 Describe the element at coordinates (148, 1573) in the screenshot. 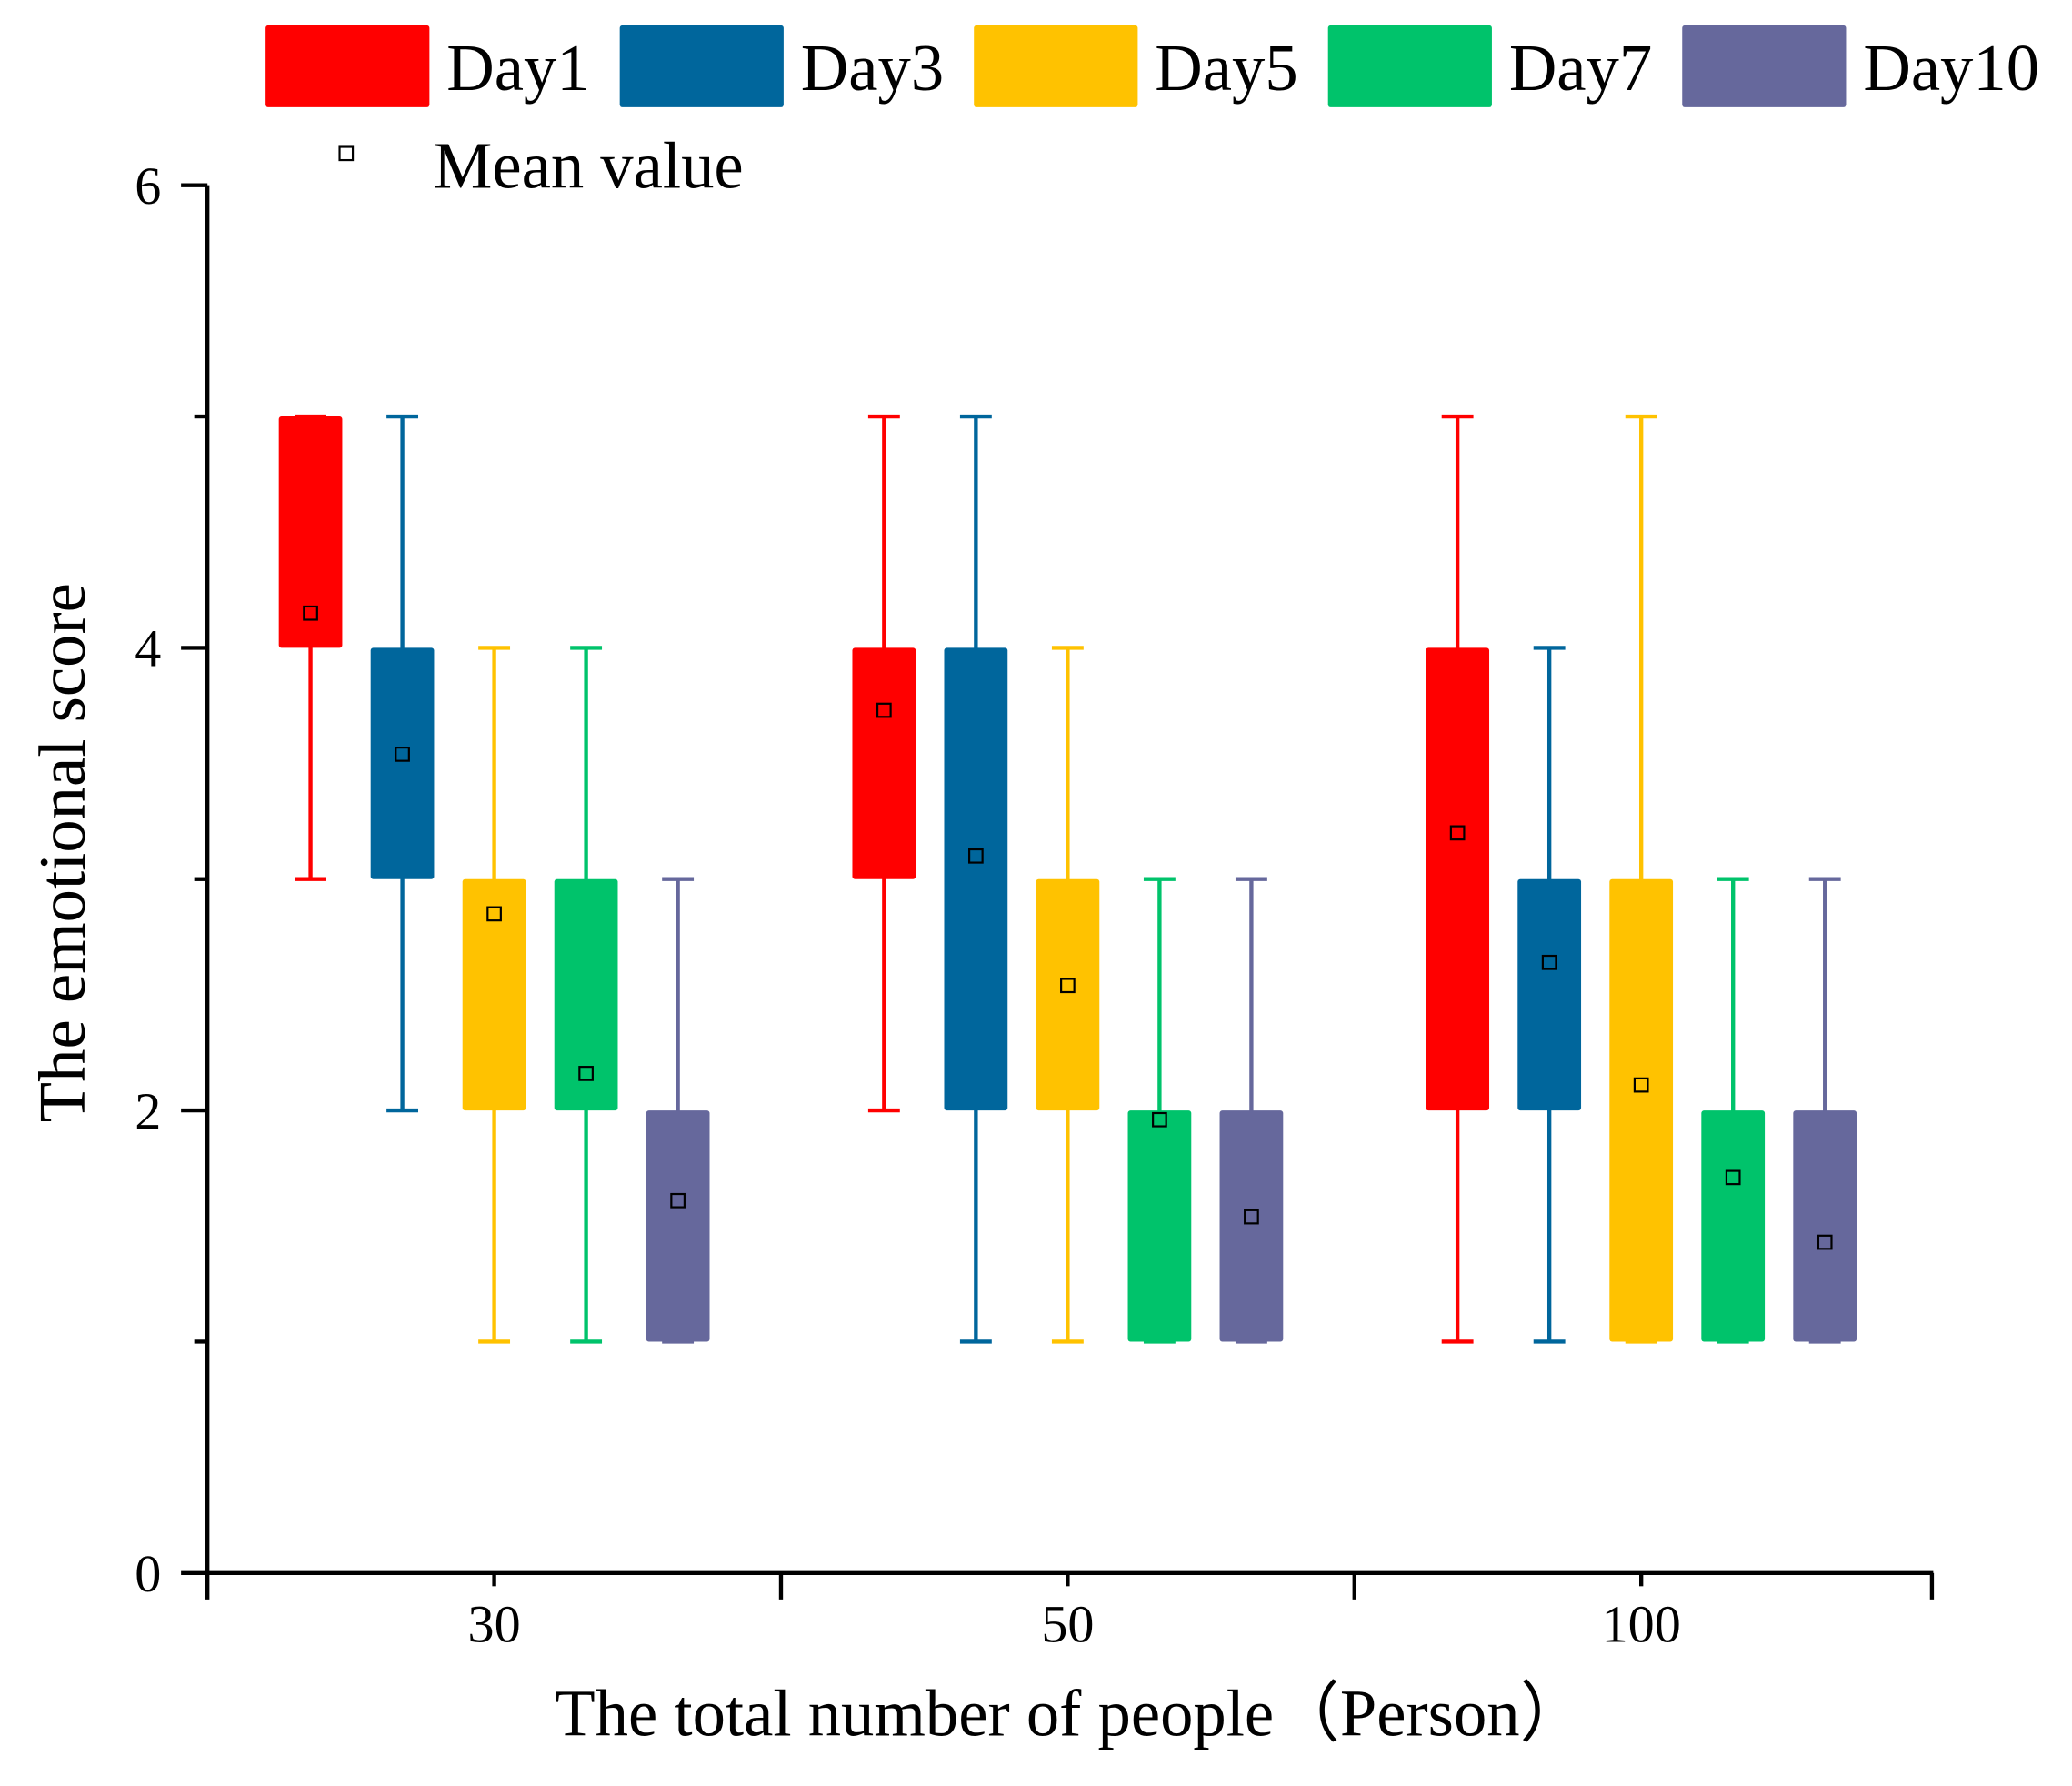

I see `y-tick-label: 0` at that location.